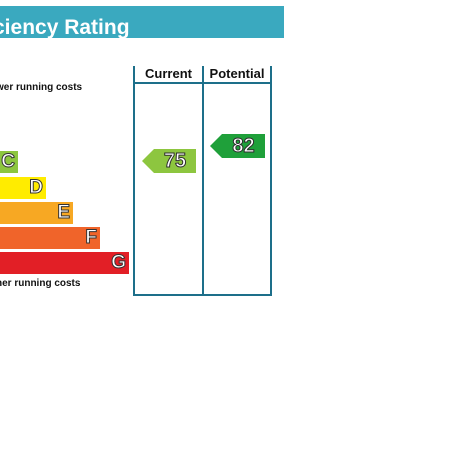 This screenshot has width=450, height=450. I want to click on band-g: G, so click(64, 263).